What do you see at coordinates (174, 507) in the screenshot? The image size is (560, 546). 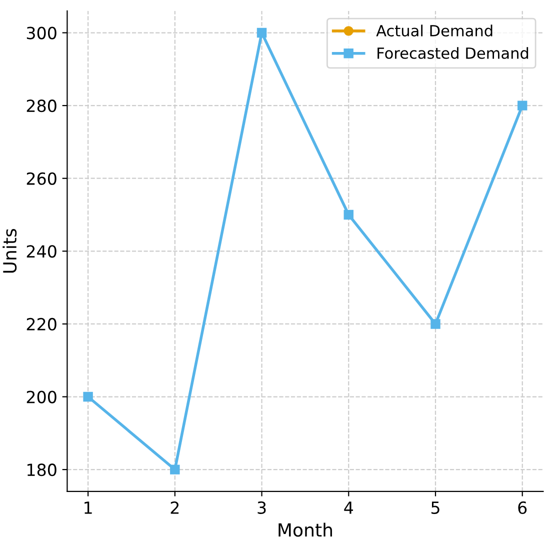 I see `x-tick-label: 2` at bounding box center [174, 507].